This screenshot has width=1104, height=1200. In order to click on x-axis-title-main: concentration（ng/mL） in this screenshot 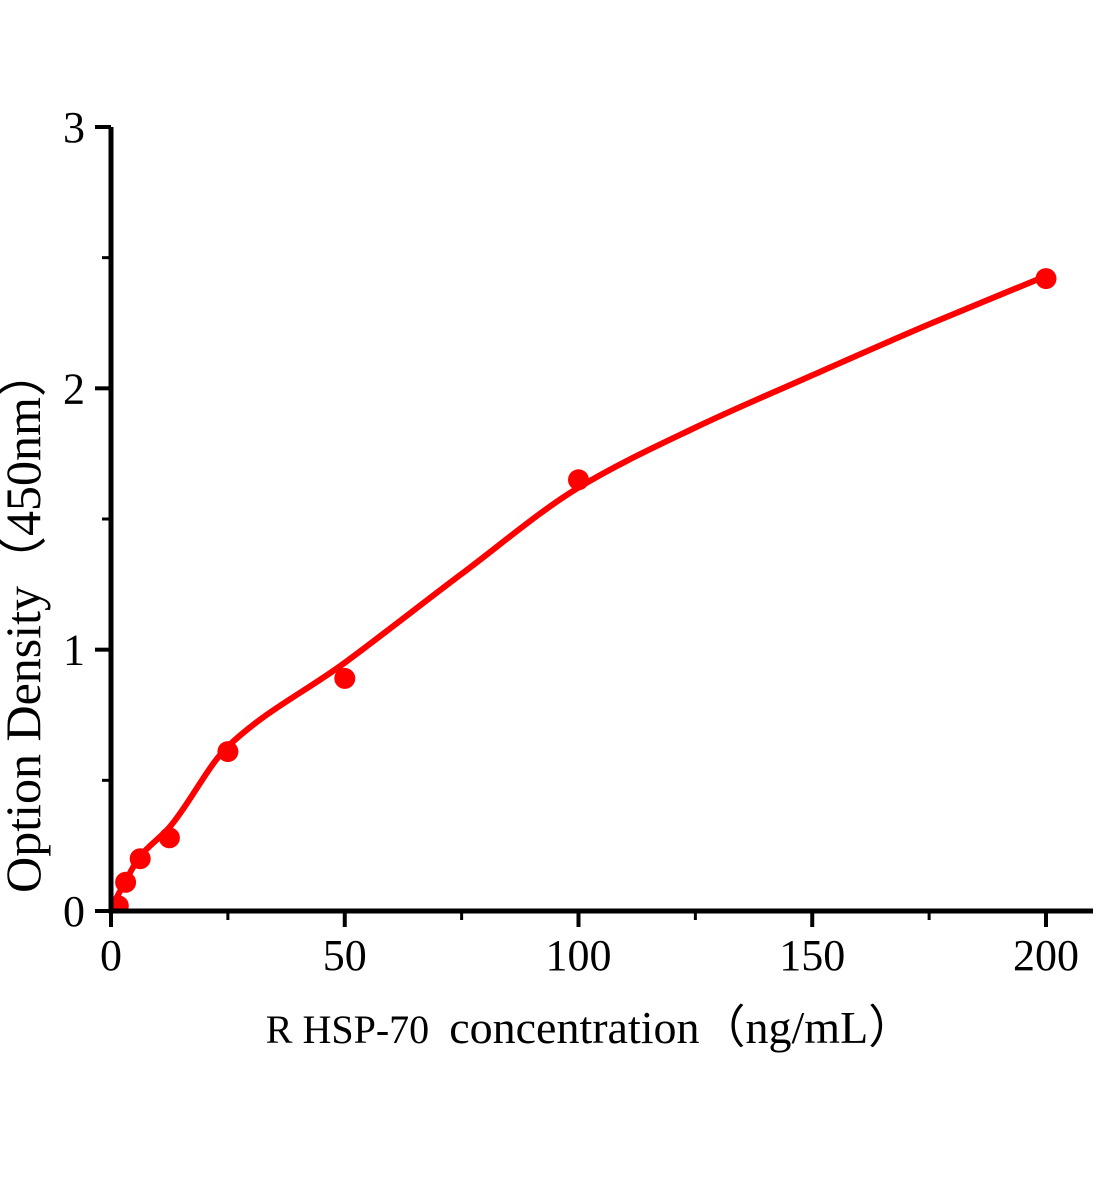, I will do `click(681, 1027)`.